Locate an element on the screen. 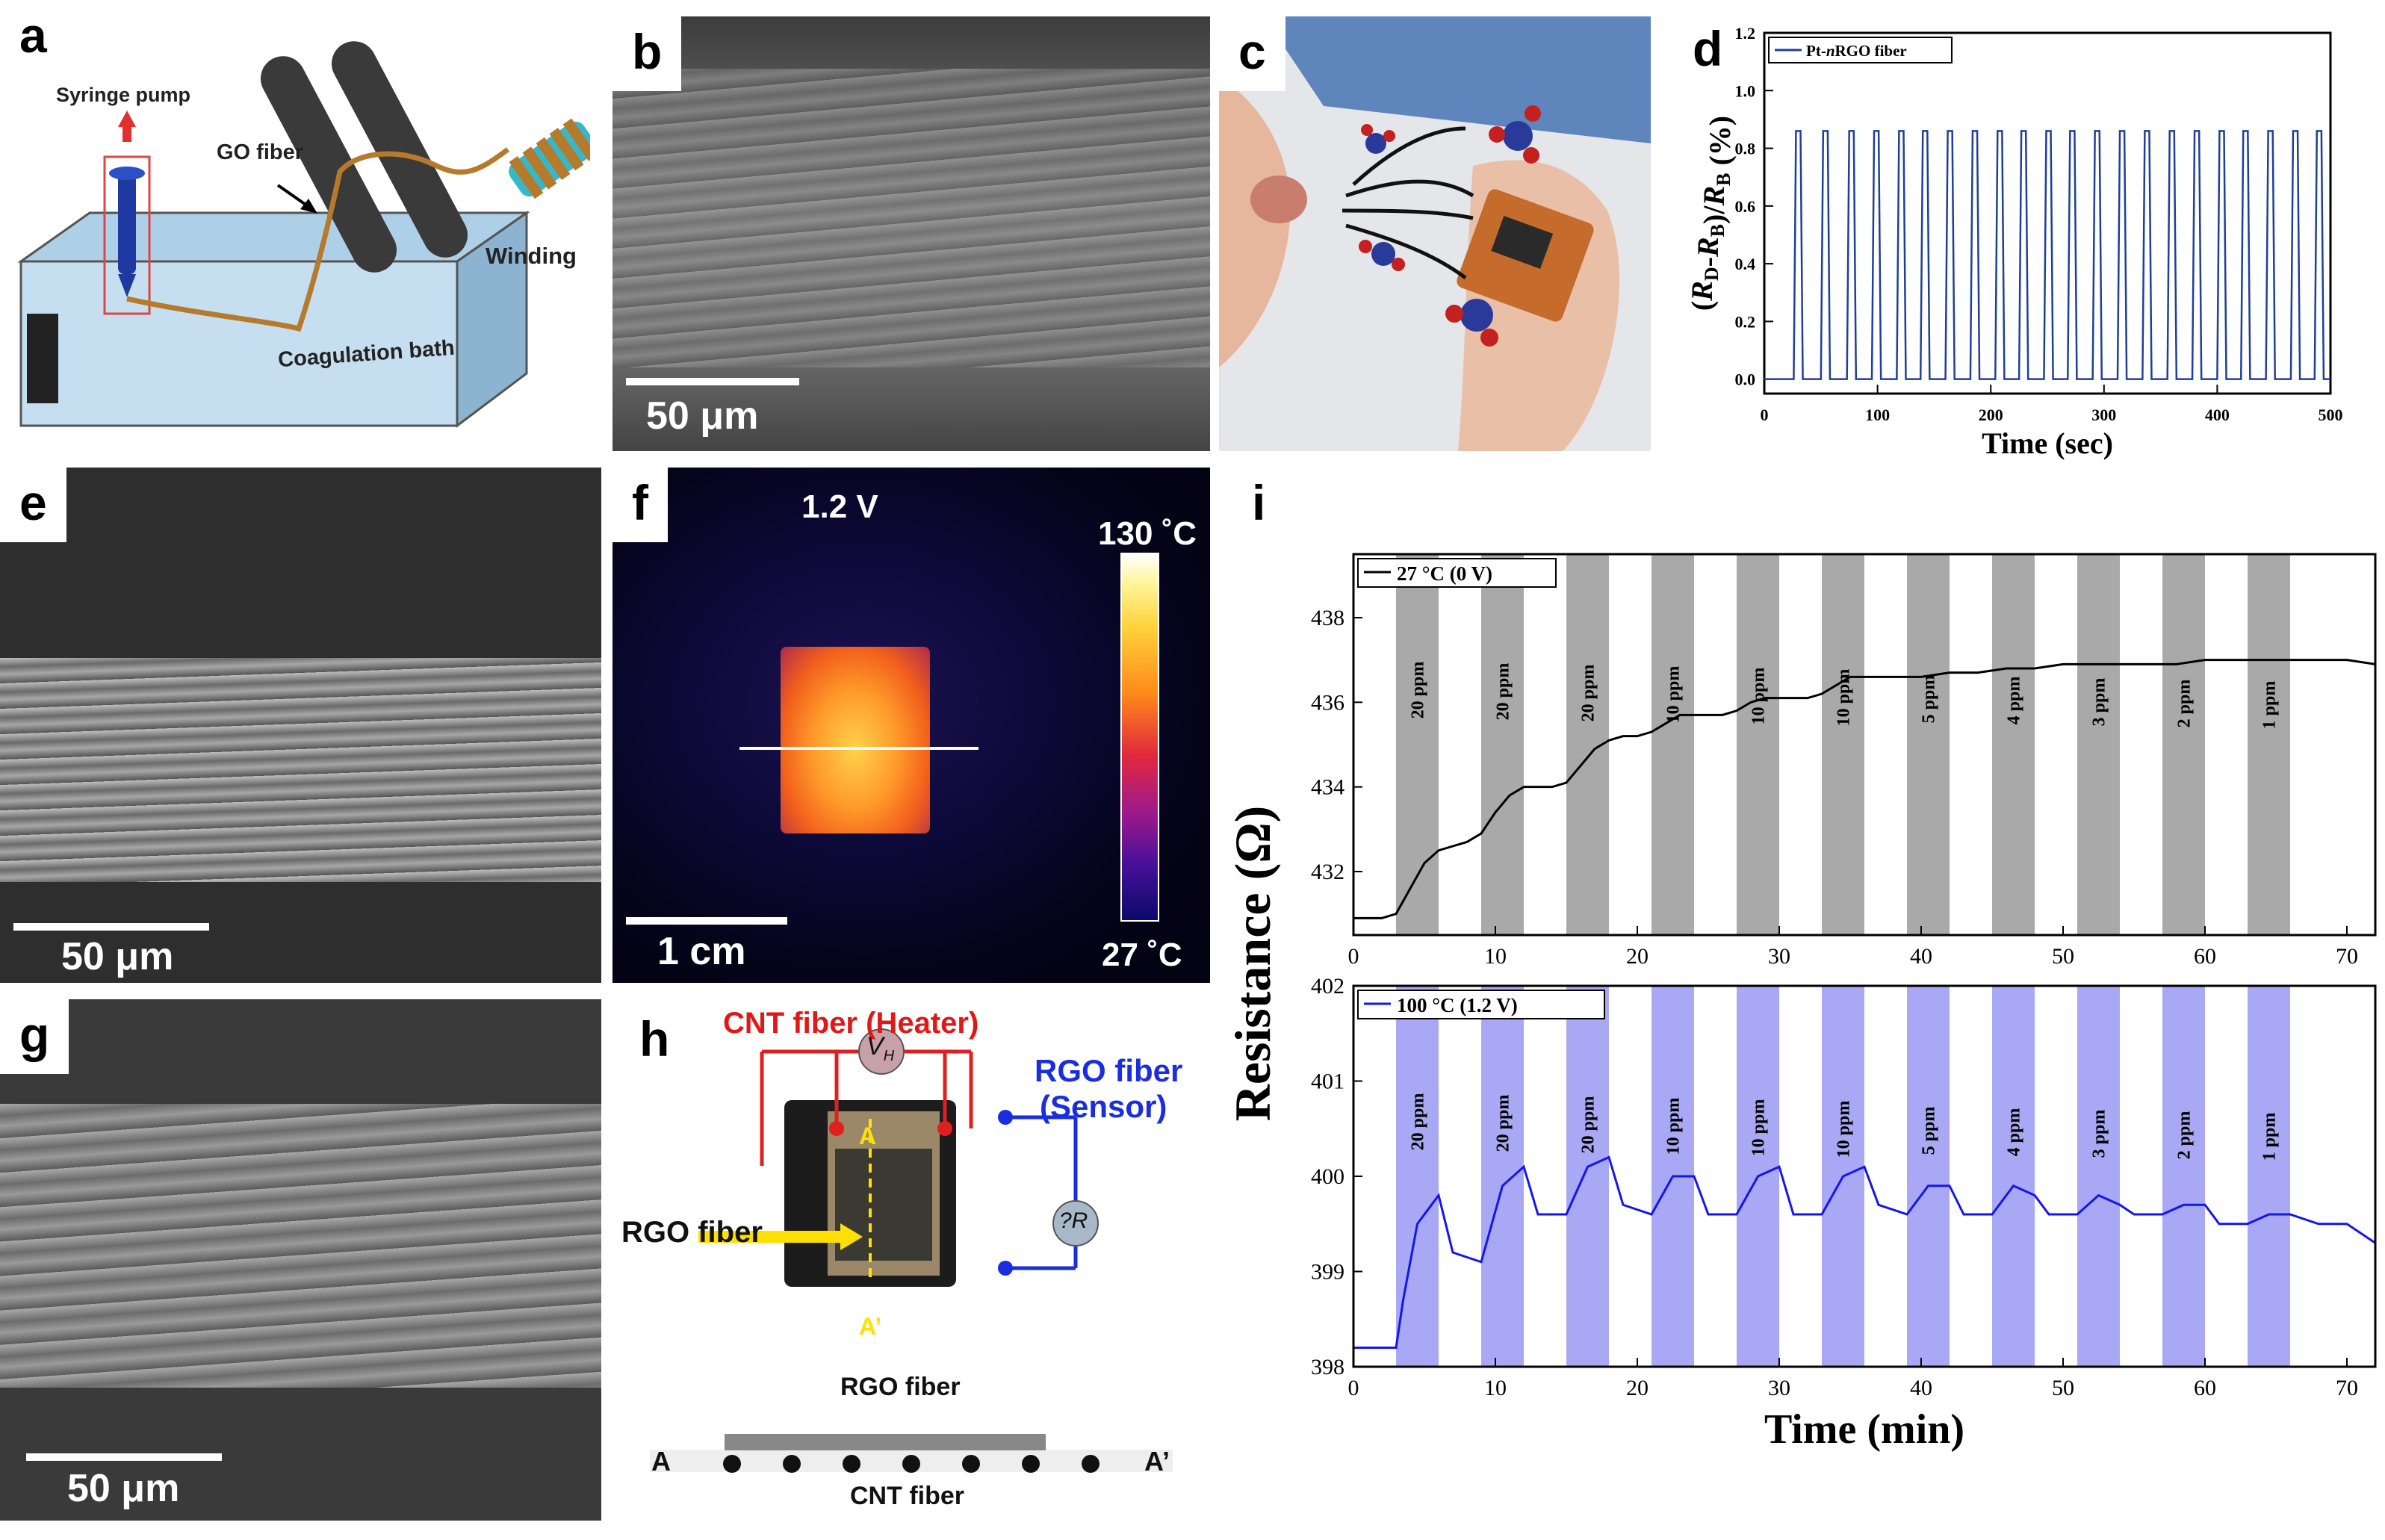  panel-label-e: e is located at coordinates (33, 505).